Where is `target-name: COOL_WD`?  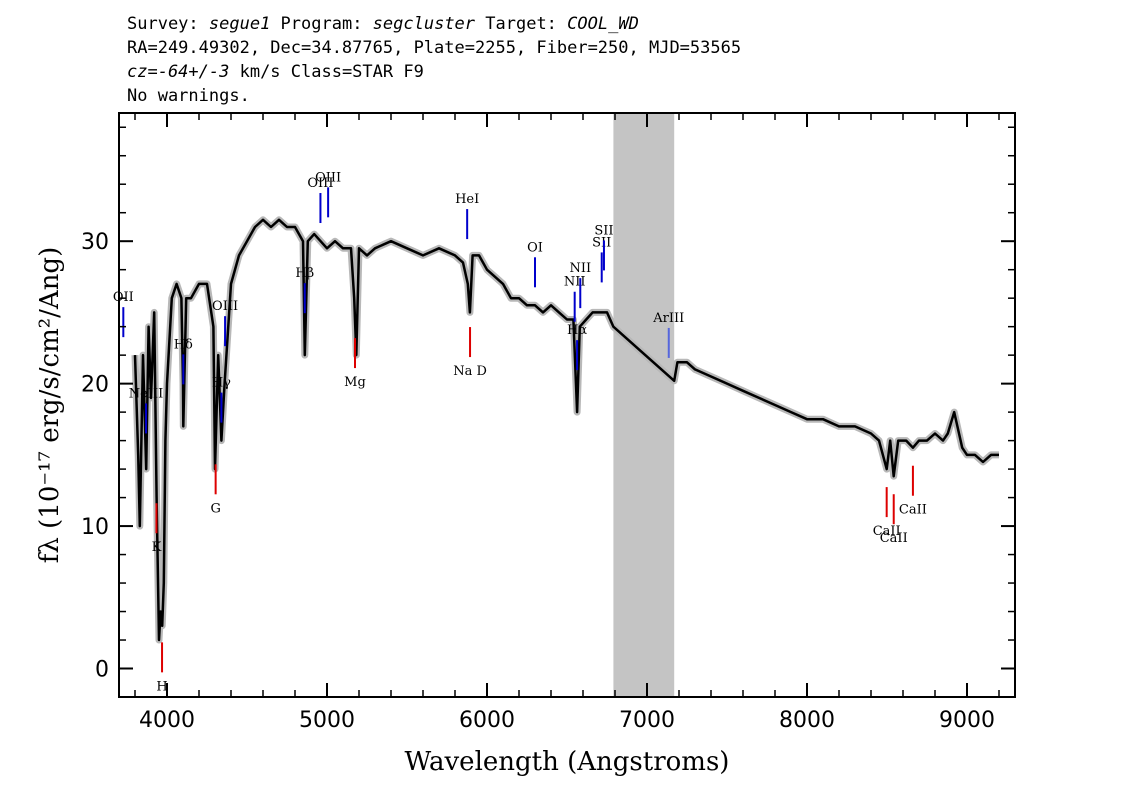 target-name: COOL_WD is located at coordinates (603, 24).